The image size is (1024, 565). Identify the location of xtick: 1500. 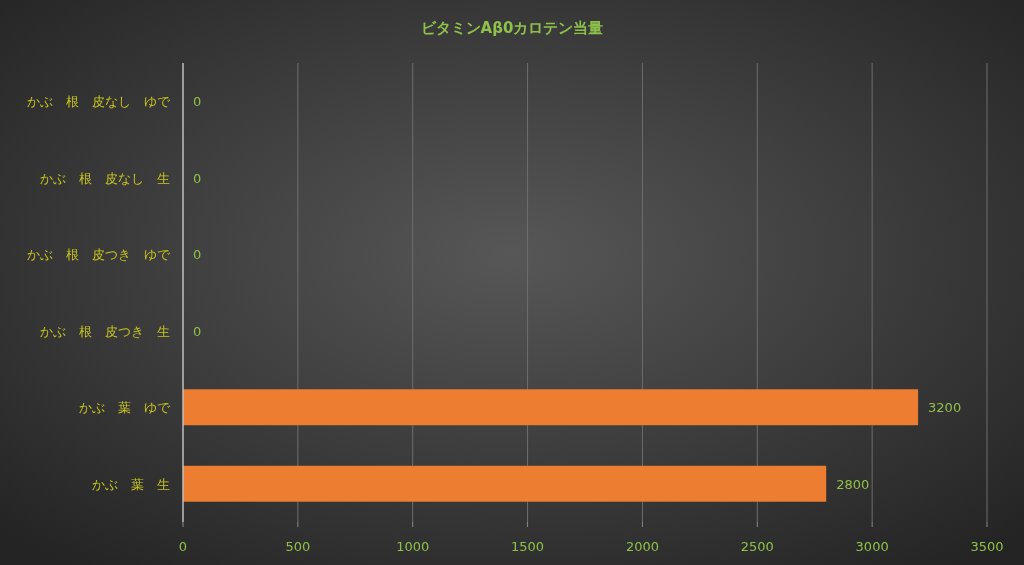
(528, 546).